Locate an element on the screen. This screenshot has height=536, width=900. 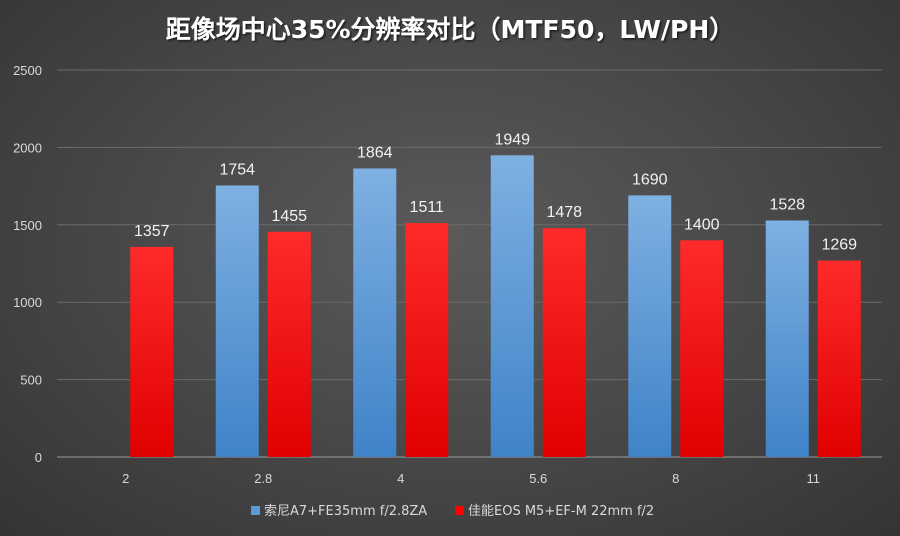
legend-label-canon: 佳能EOS M5+EF-M 22mm f/2 is located at coordinates (561, 511).